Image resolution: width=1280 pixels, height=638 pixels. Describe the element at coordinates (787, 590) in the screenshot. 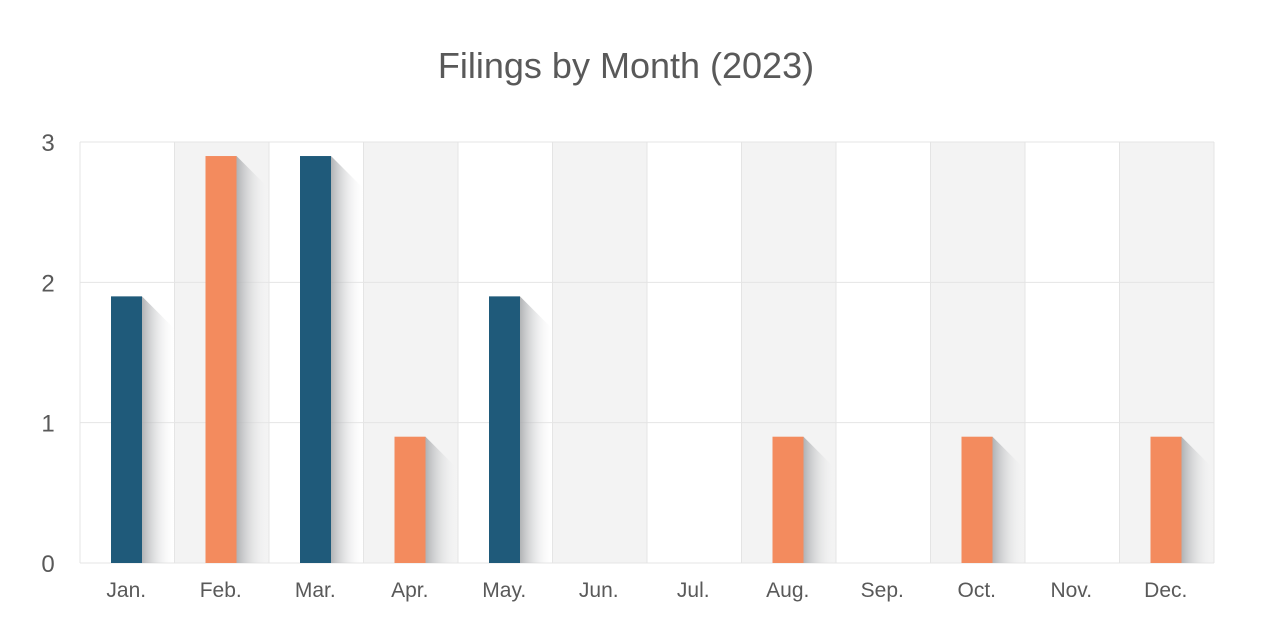

I see `x-tick-label: Aug.` at that location.